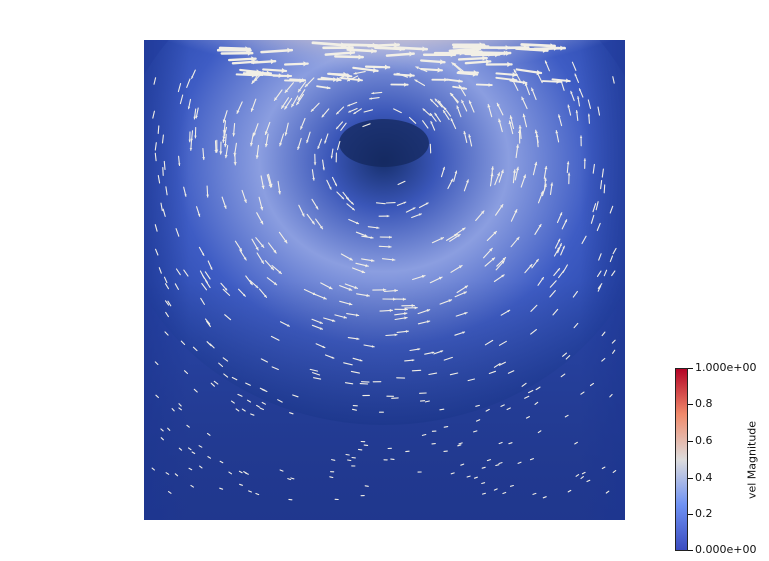 The width and height of the screenshot is (769, 561). I want to click on vortex-core, so click(384, 143).